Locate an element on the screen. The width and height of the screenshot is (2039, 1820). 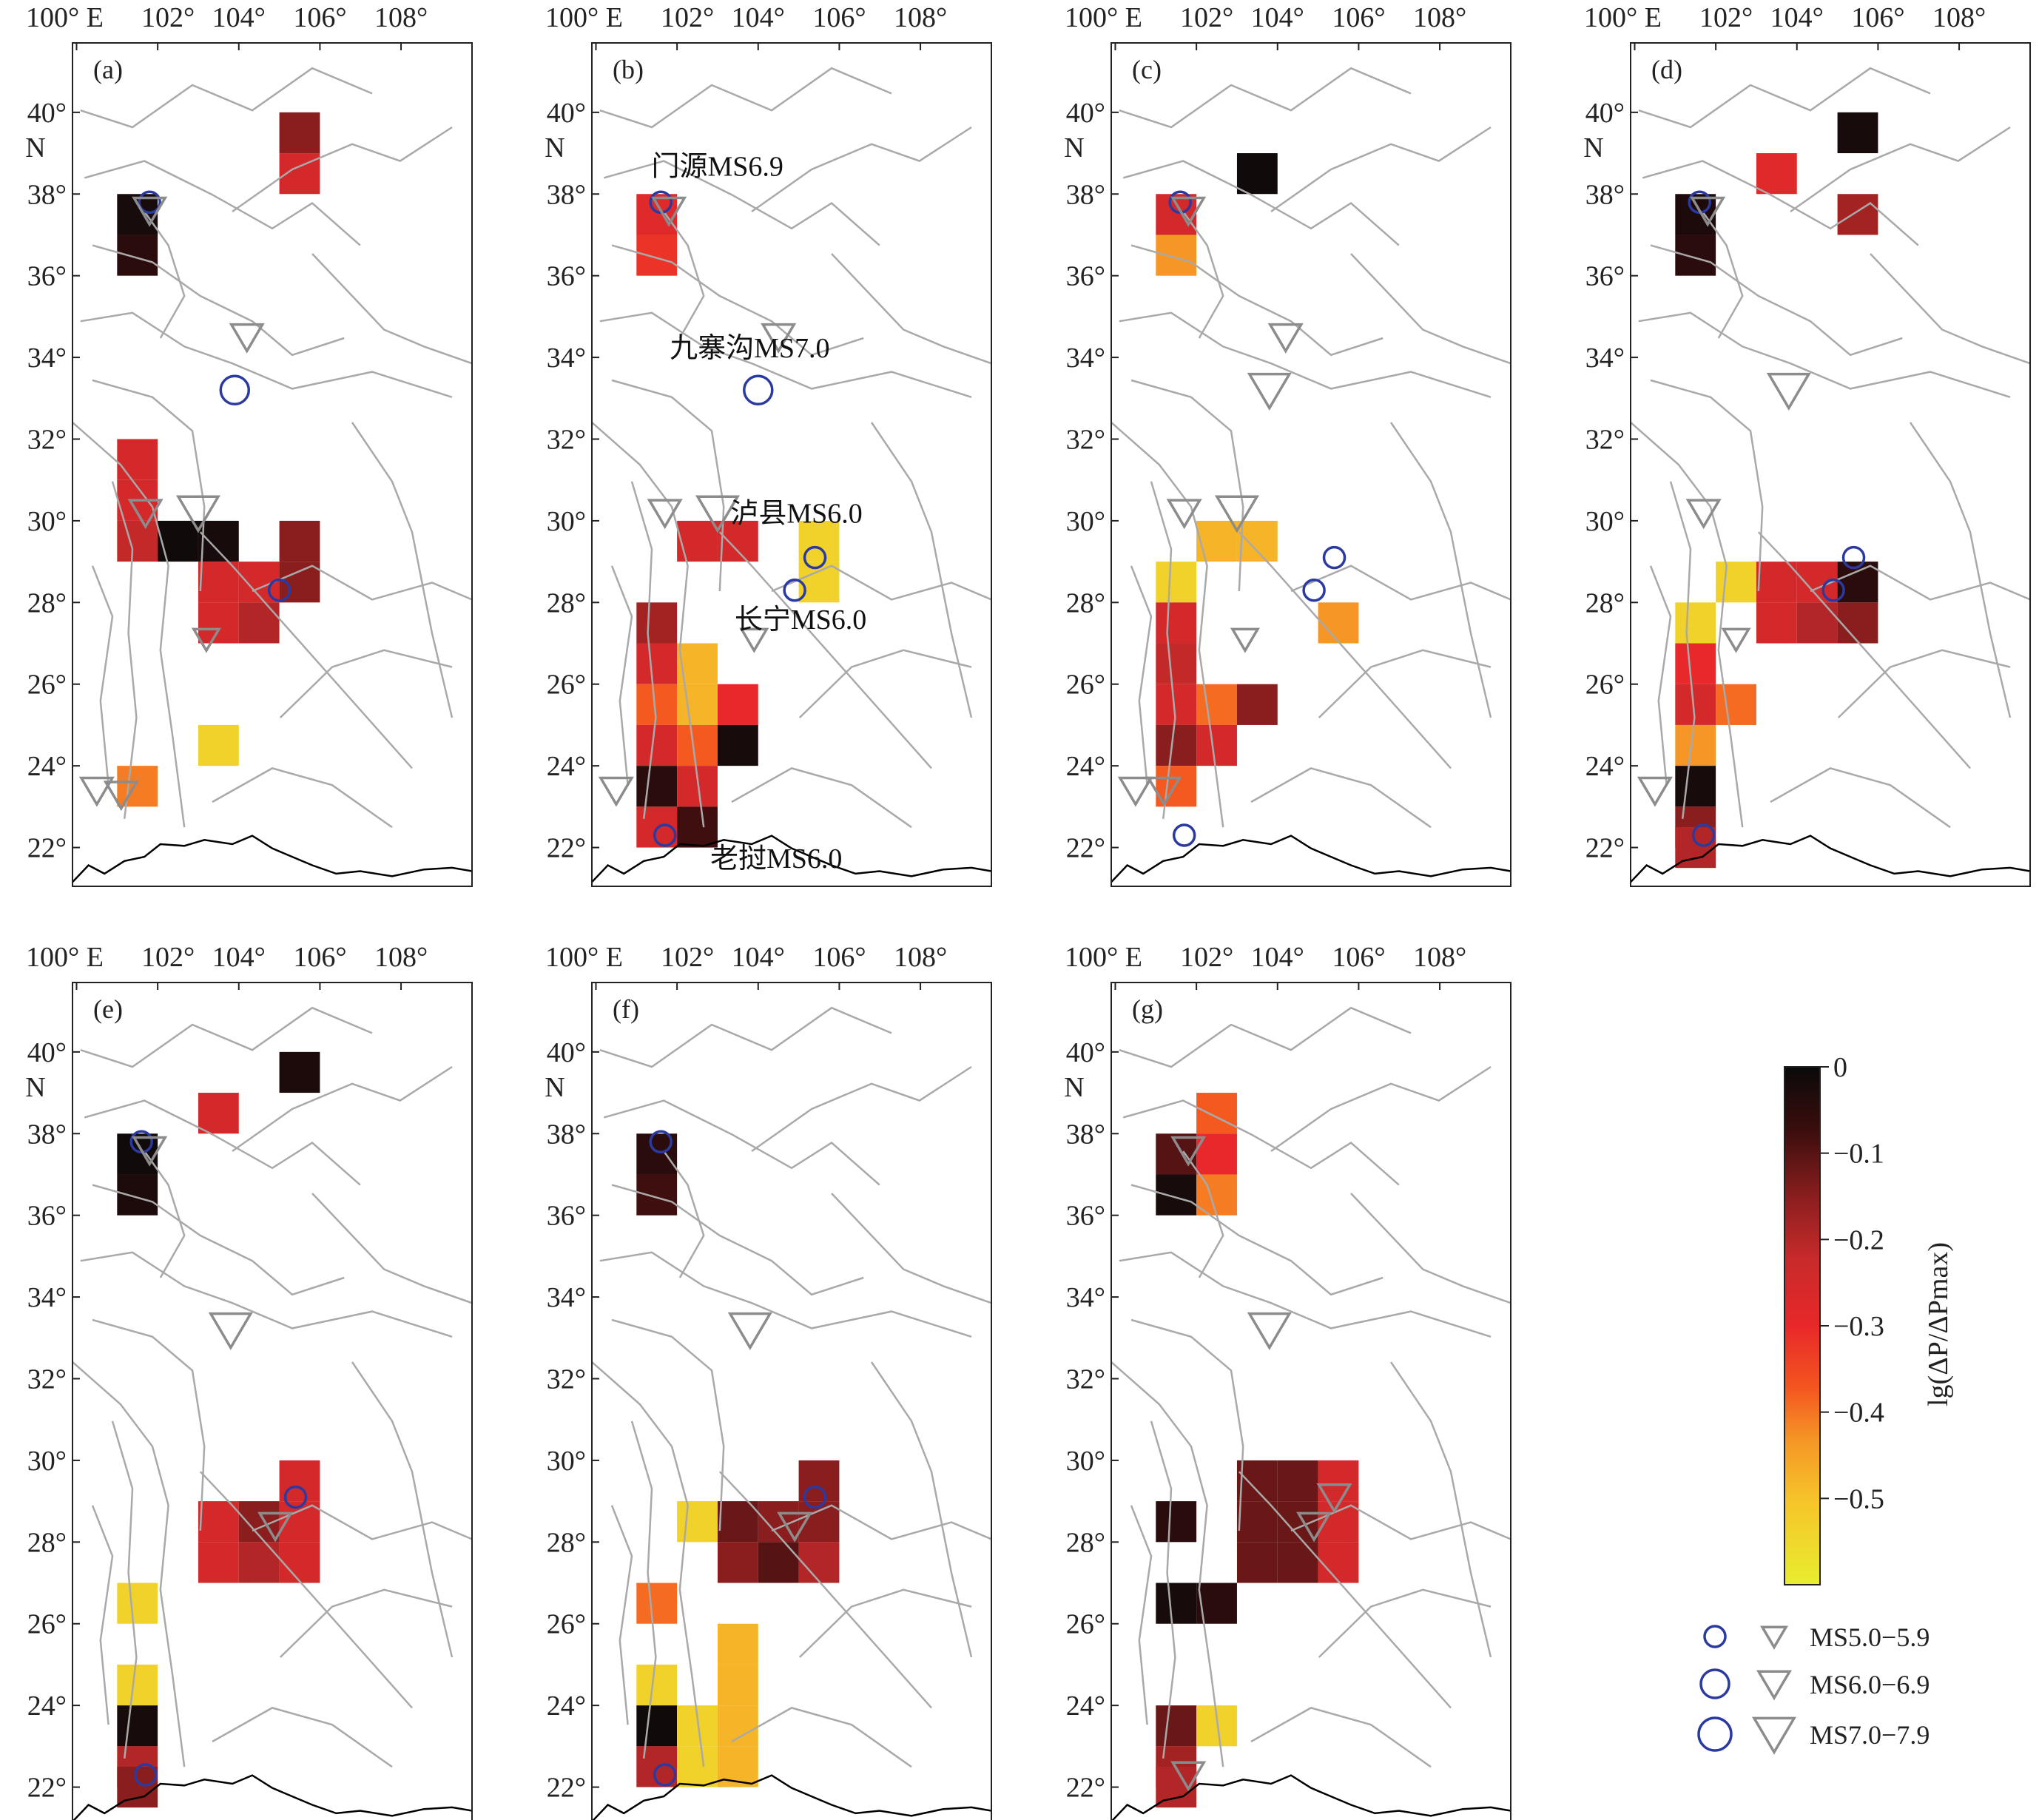
legend-label: MS7.0−7.9 is located at coordinates (1870, 1735).